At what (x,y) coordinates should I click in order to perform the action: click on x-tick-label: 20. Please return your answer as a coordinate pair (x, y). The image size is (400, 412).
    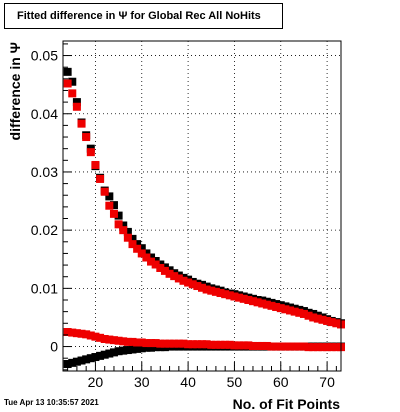
    Looking at the image, I should click on (96, 382).